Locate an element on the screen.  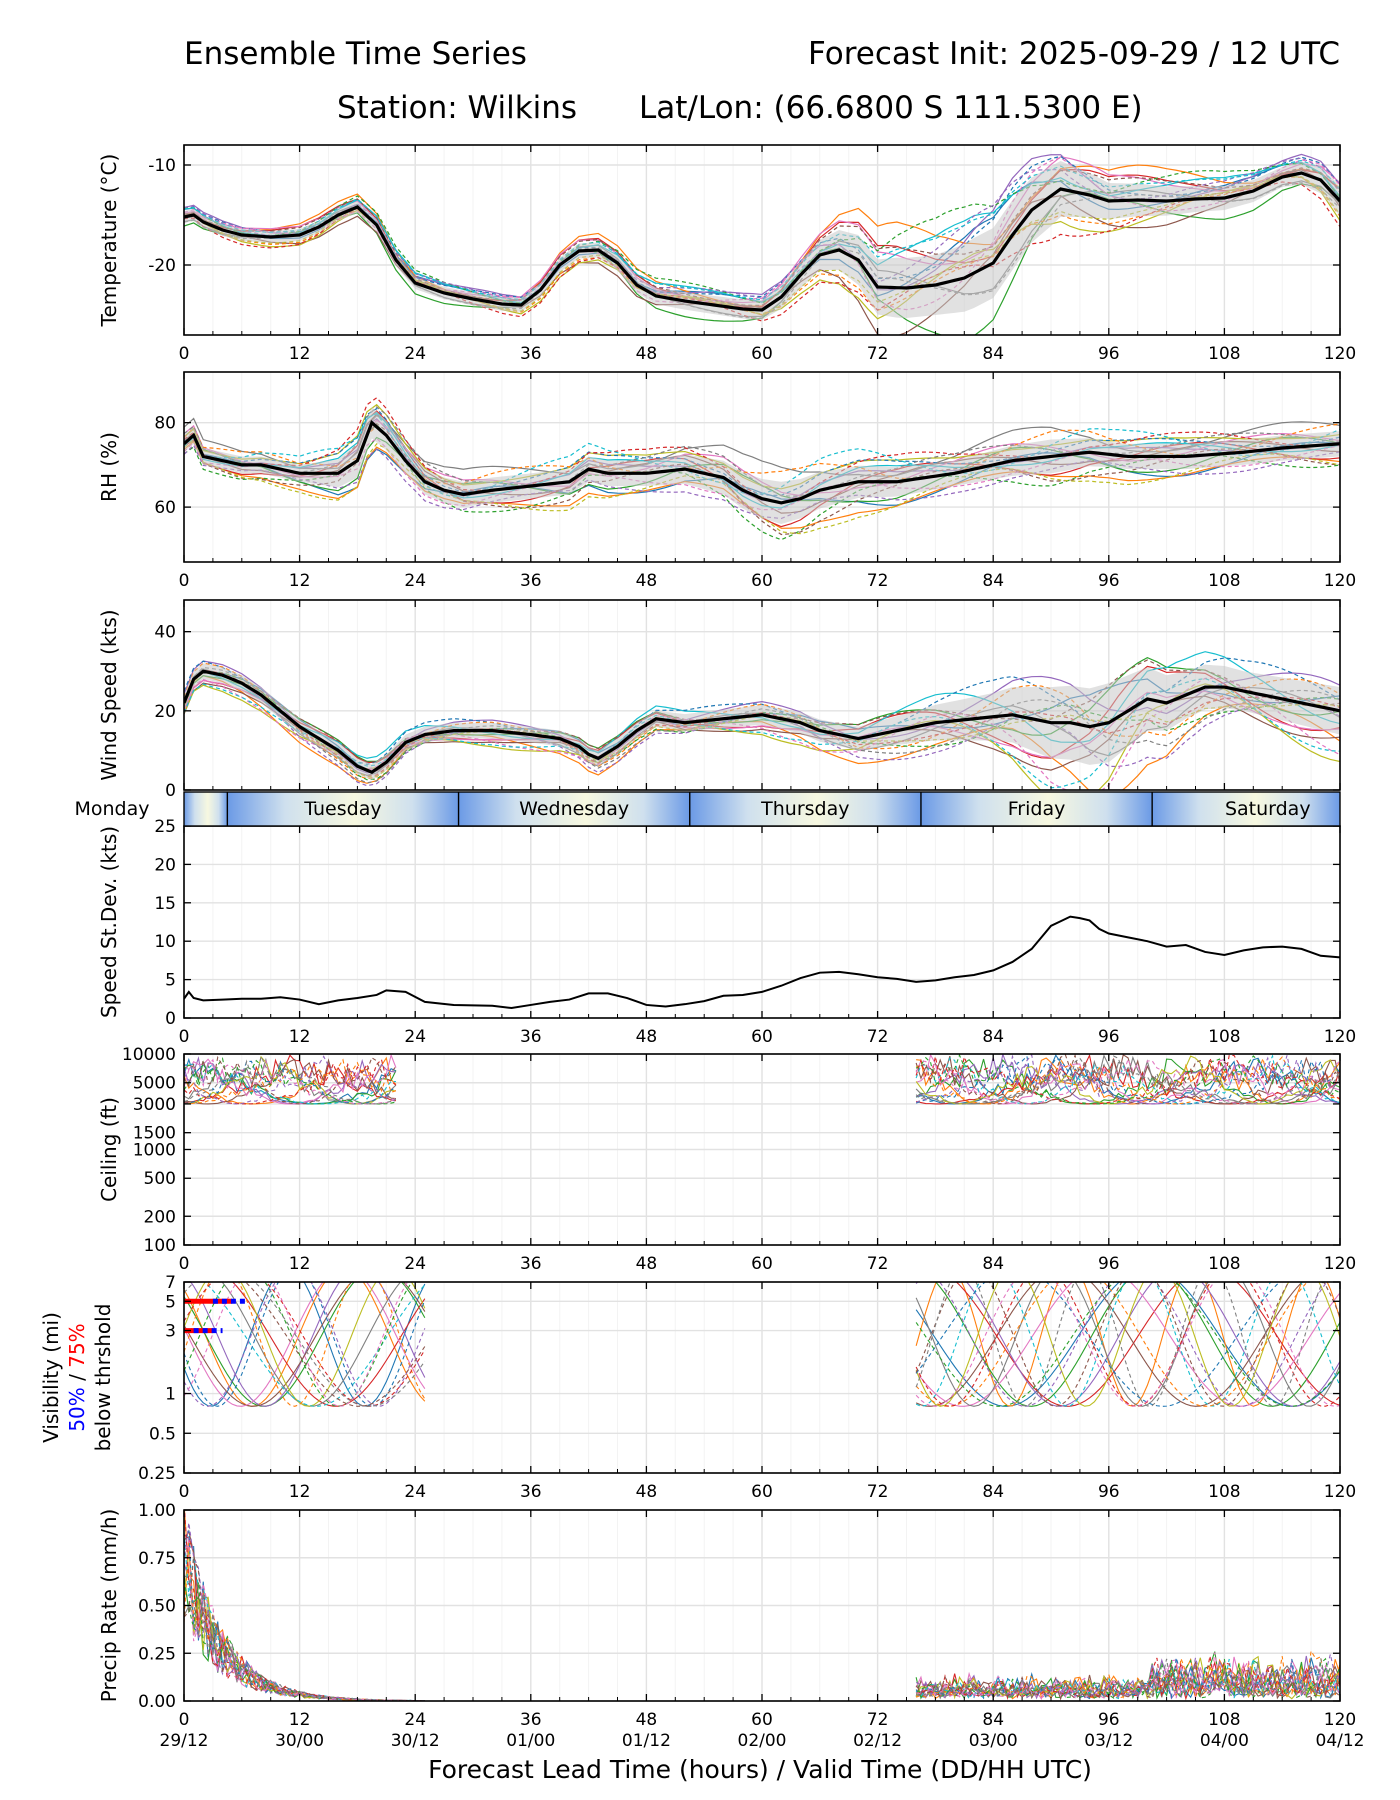
valid-time-label: 30/12 is located at coordinates (415, 1741).